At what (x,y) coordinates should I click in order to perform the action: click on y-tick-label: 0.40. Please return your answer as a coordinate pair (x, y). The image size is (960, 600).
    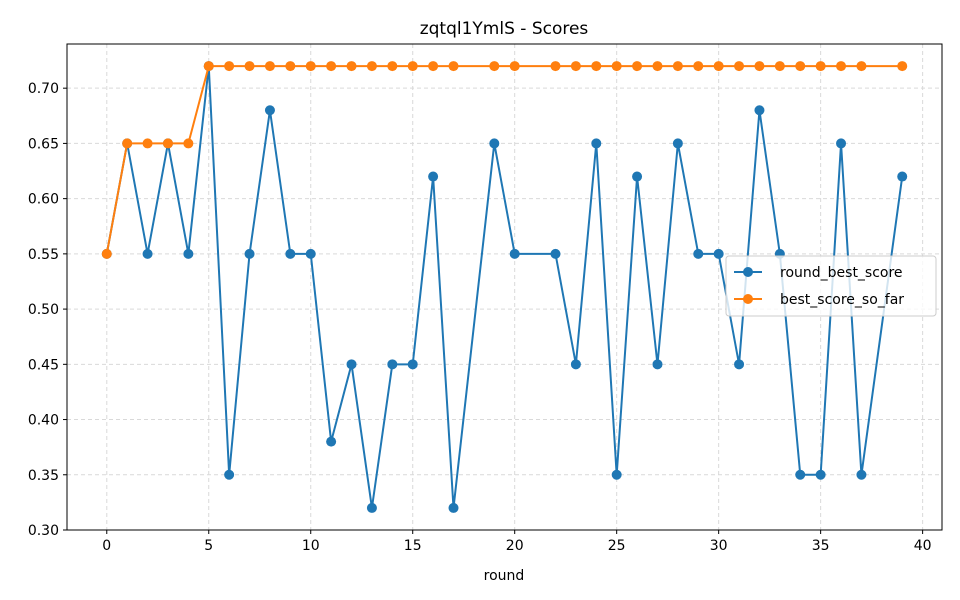
    Looking at the image, I should click on (43, 421).